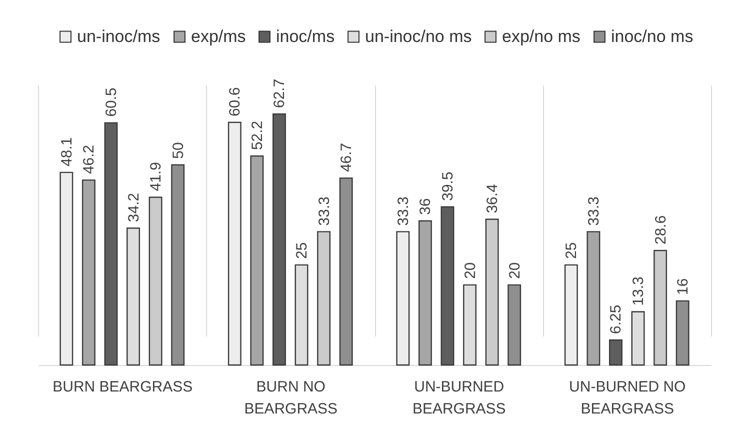  What do you see at coordinates (133, 207) in the screenshot?
I see `data-label: 34.2` at bounding box center [133, 207].